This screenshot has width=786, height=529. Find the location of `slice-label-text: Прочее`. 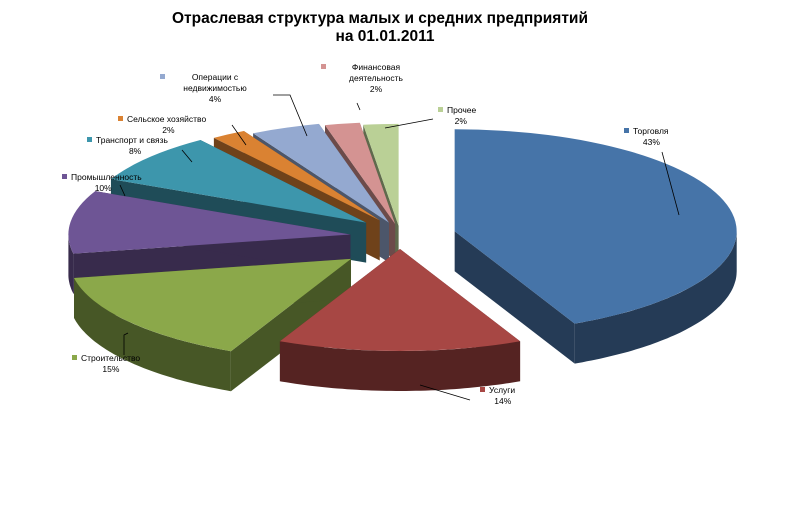

slice-label-text: Прочее is located at coordinates (462, 110).